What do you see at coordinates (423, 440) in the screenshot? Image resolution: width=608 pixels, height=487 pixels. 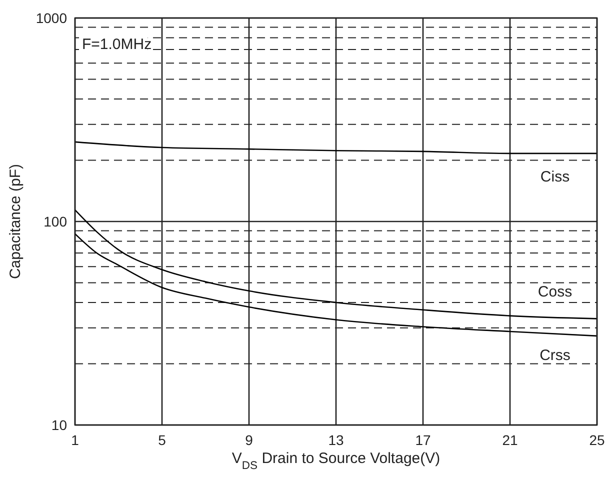 I see `x-tick-label: 17` at bounding box center [423, 440].